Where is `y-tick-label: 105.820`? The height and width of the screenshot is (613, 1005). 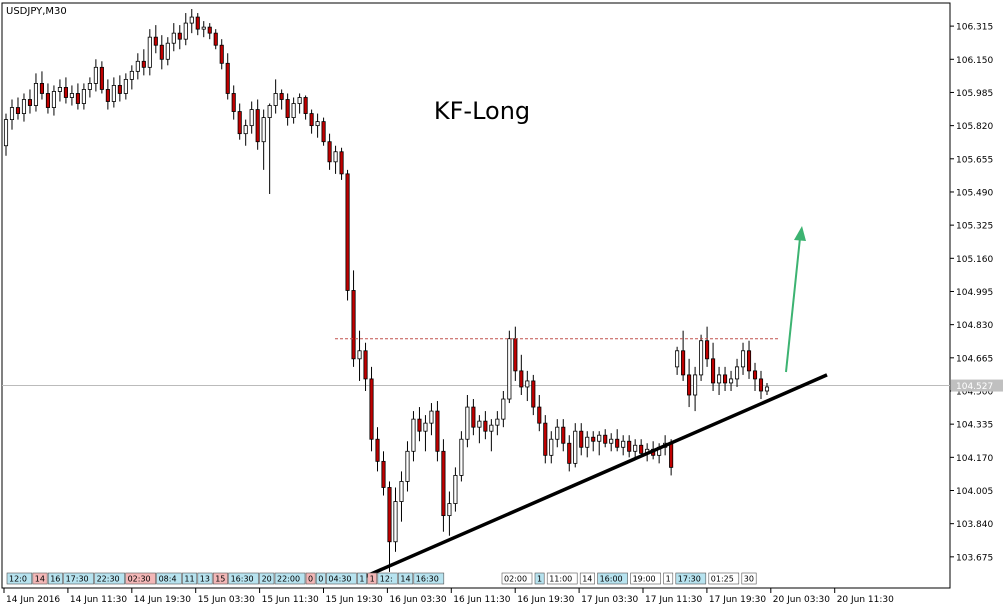
y-tick-label: 105.820 is located at coordinates (974, 127).